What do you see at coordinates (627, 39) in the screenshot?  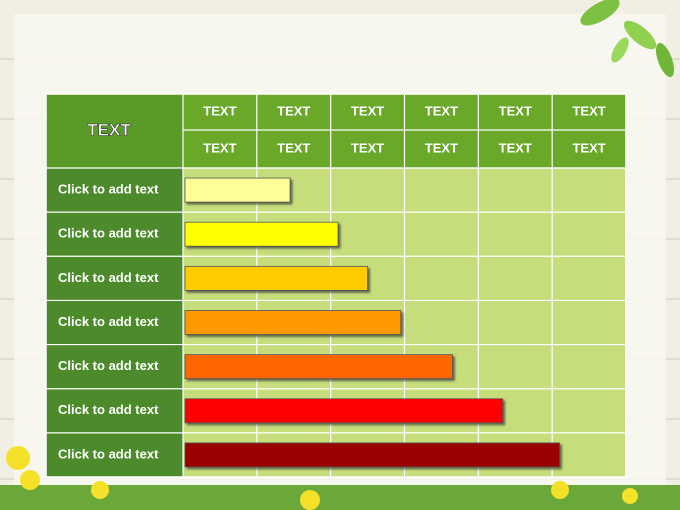 I see `leaves` at bounding box center [627, 39].